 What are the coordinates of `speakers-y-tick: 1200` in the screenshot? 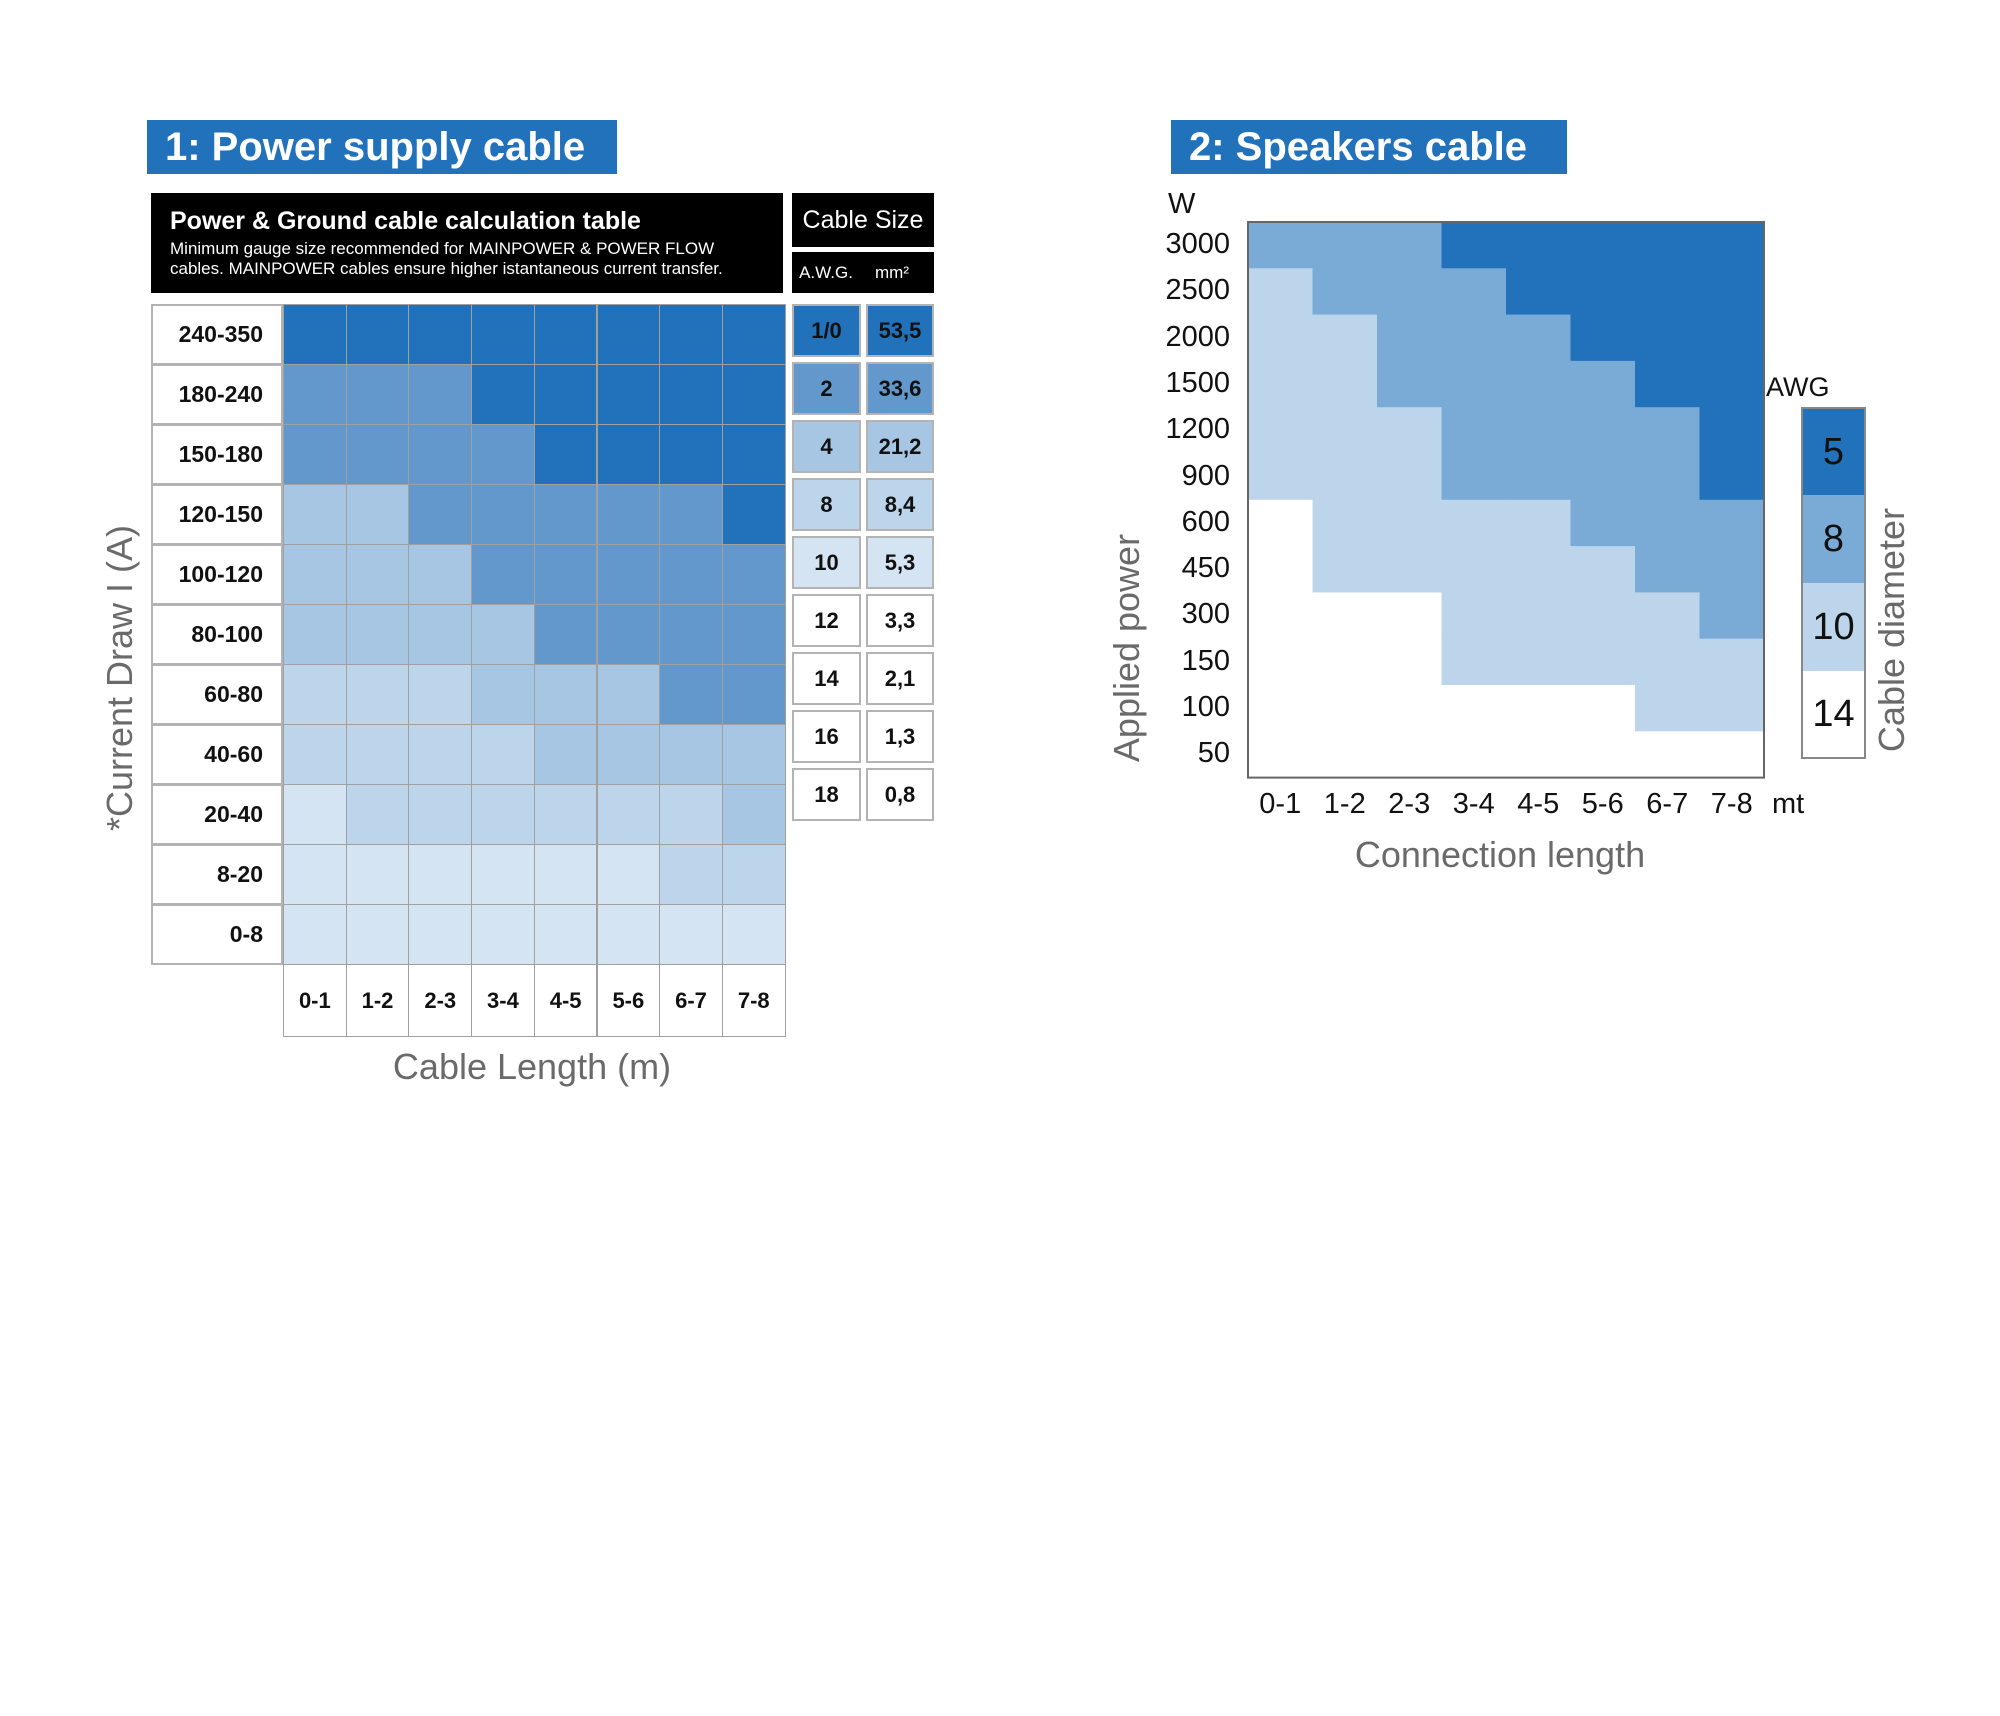 It's located at (1197, 429).